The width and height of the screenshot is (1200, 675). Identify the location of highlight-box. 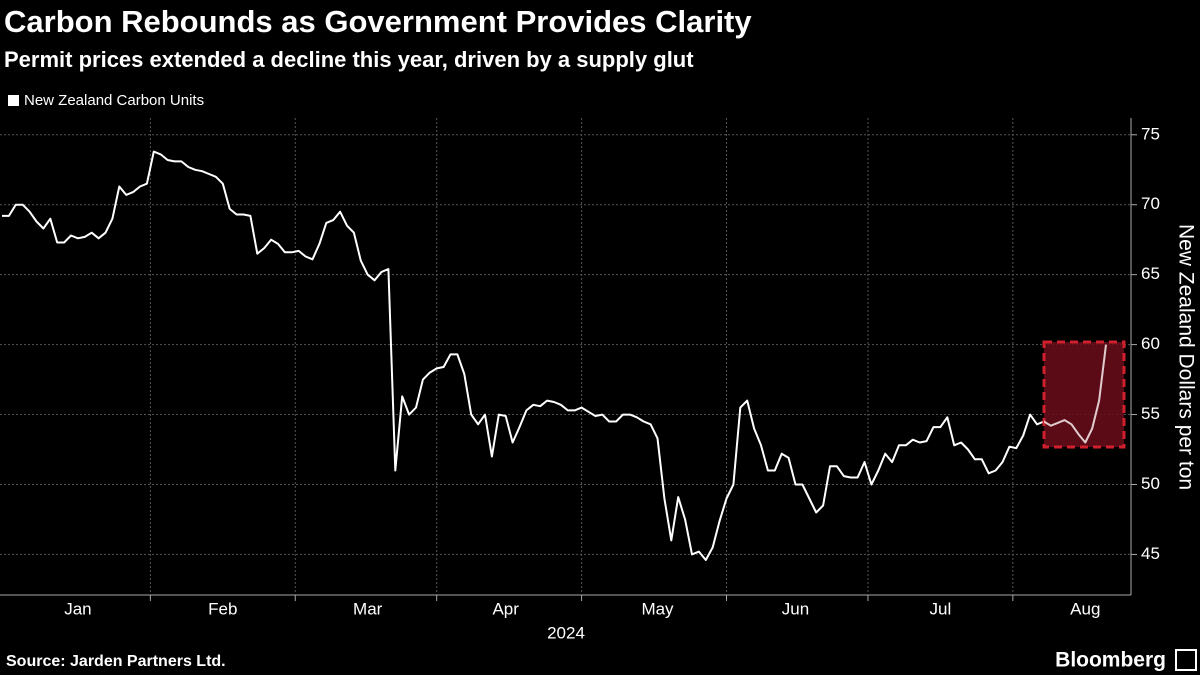
(1084, 394).